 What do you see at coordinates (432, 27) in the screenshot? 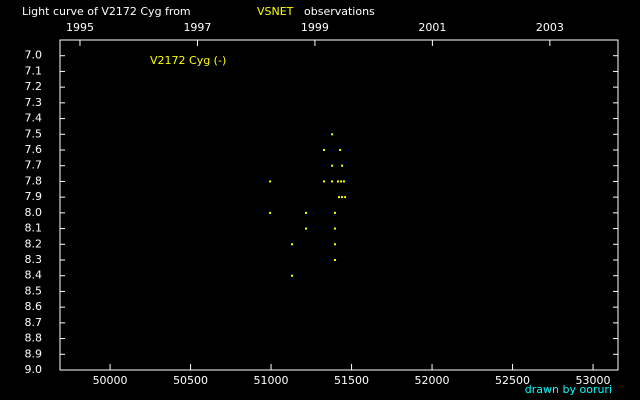
I see `x2-tick-label: 2001` at bounding box center [432, 27].